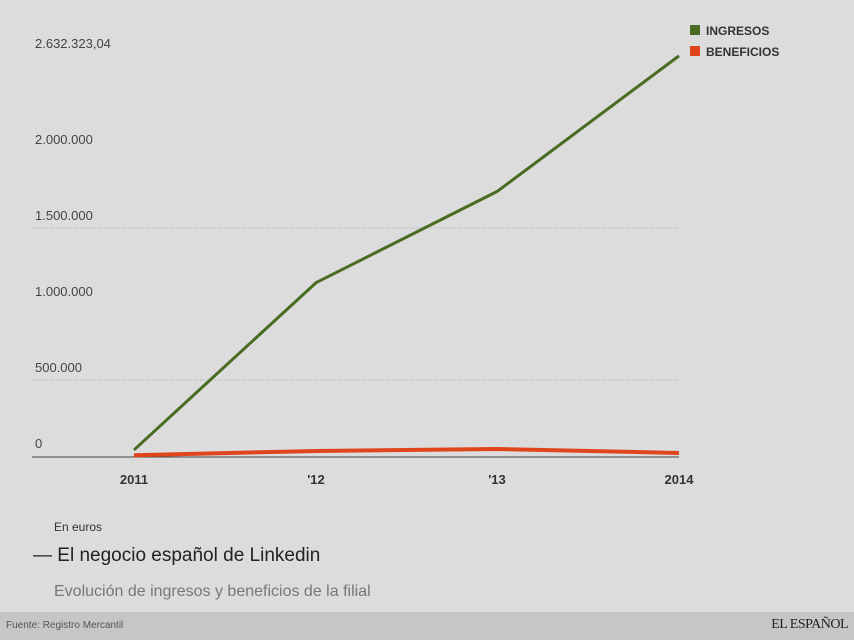  I want to click on y-tick-label: 500.000, so click(58, 367).